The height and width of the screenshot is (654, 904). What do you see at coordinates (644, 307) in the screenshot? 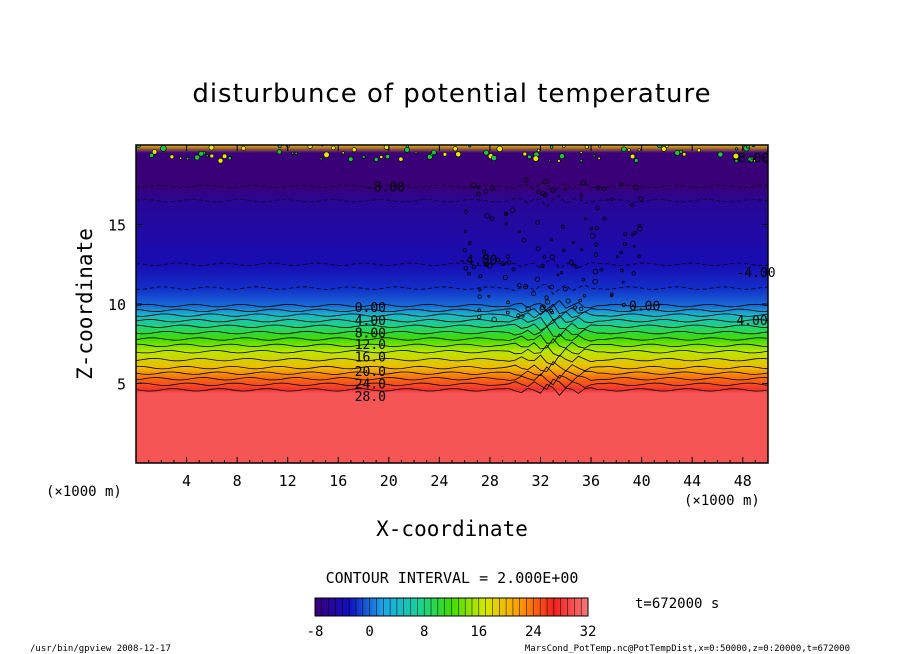
I see `contour-label-5: 0.00` at bounding box center [644, 307].